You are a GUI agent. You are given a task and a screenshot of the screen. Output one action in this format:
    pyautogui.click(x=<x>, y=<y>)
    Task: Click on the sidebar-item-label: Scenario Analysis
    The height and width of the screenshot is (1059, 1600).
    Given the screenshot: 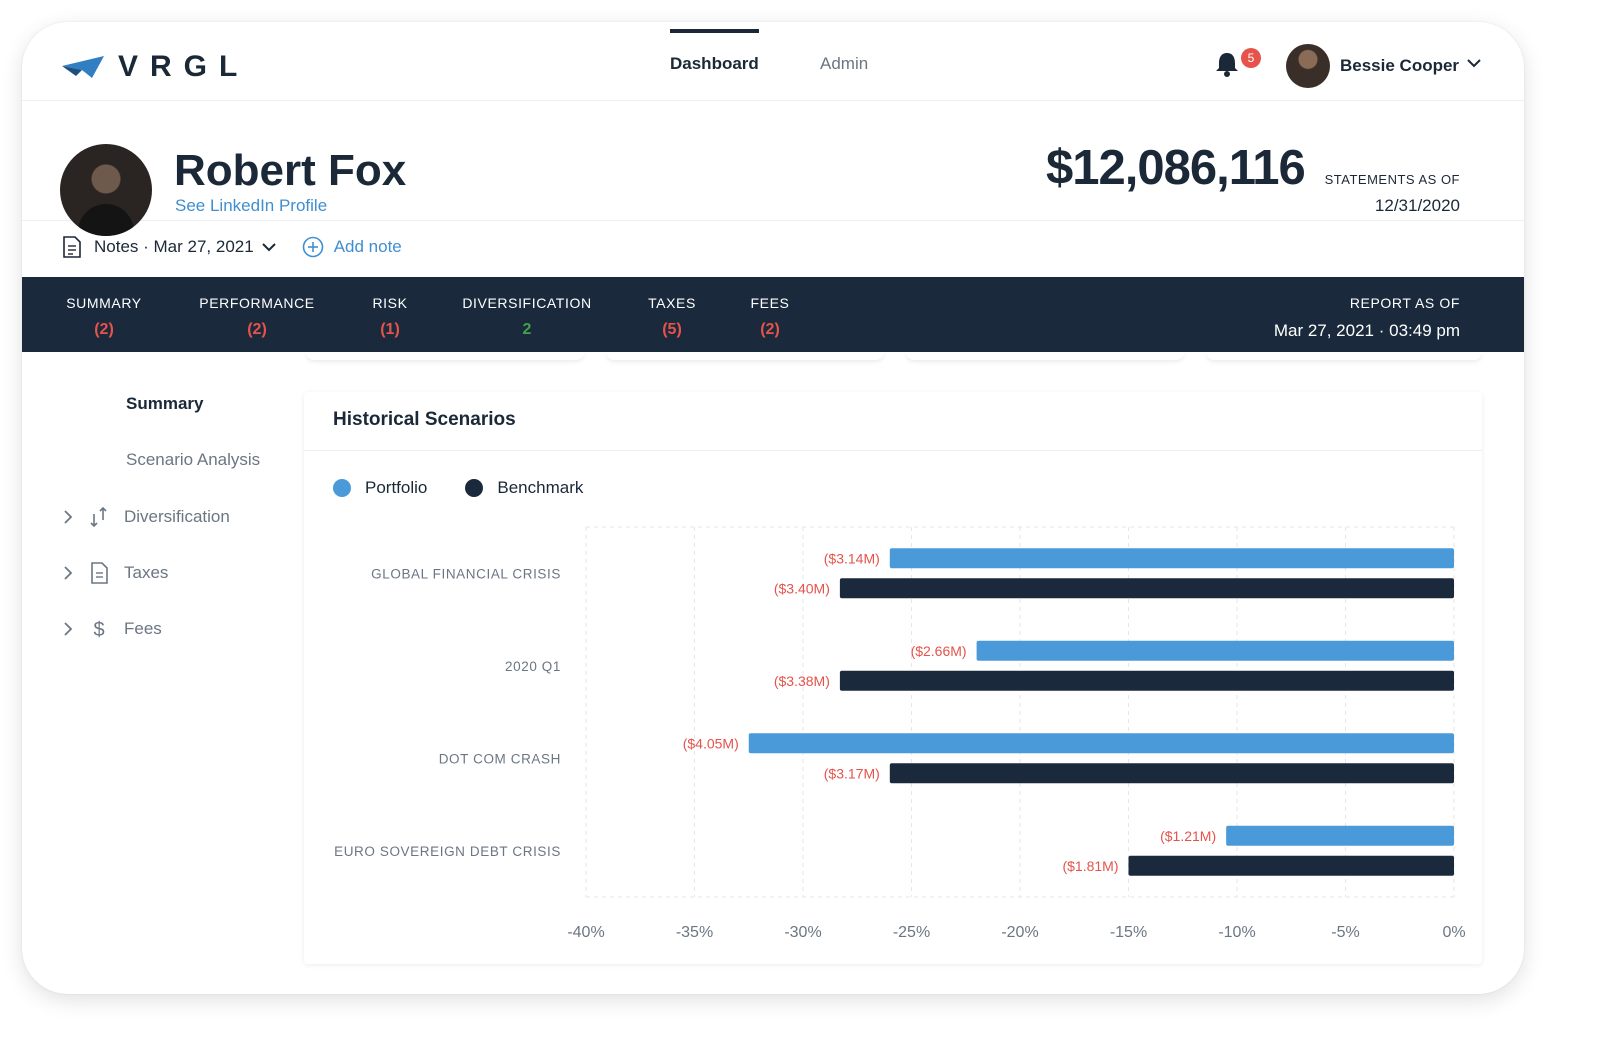 What is the action you would take?
    pyautogui.click(x=193, y=459)
    